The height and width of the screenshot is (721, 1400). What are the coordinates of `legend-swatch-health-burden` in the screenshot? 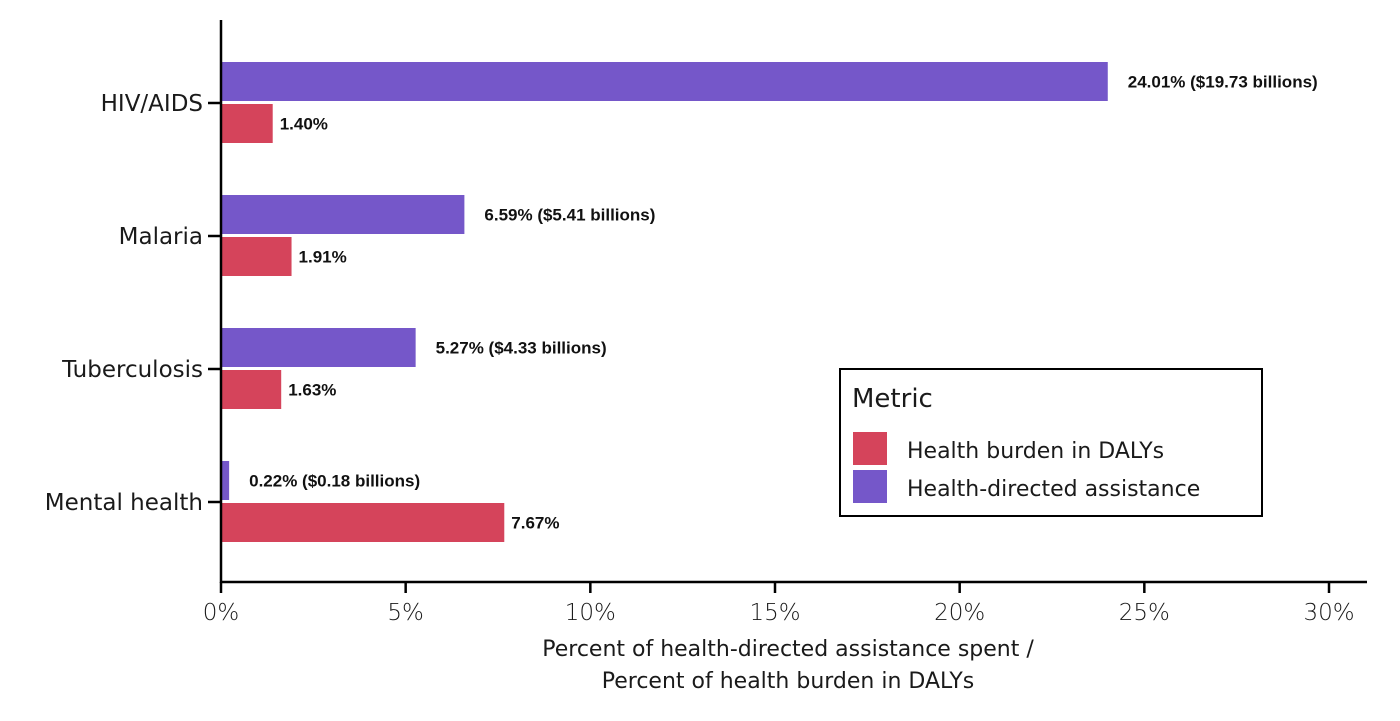 It's located at (870, 448).